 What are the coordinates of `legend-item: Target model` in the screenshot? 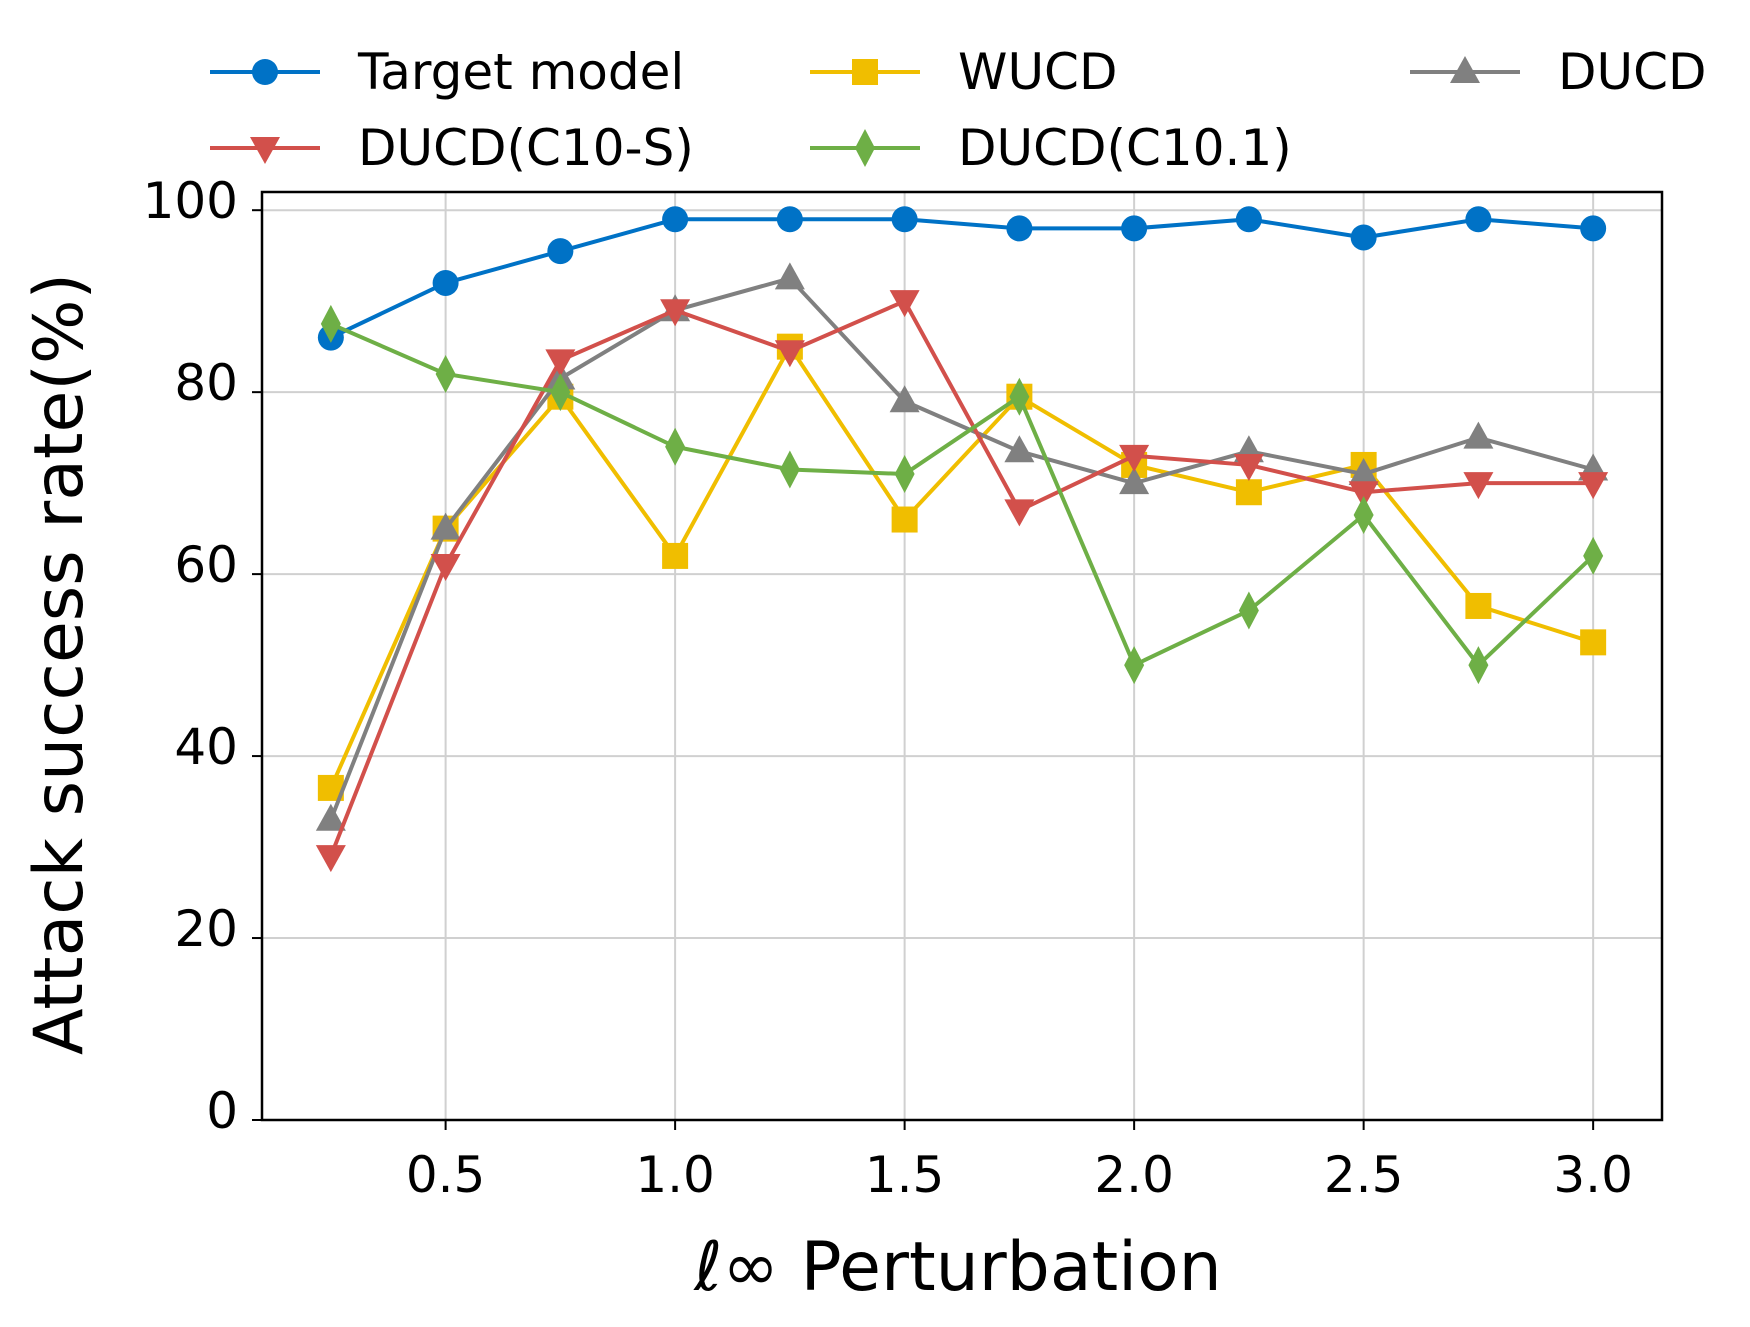 It's located at (447, 72).